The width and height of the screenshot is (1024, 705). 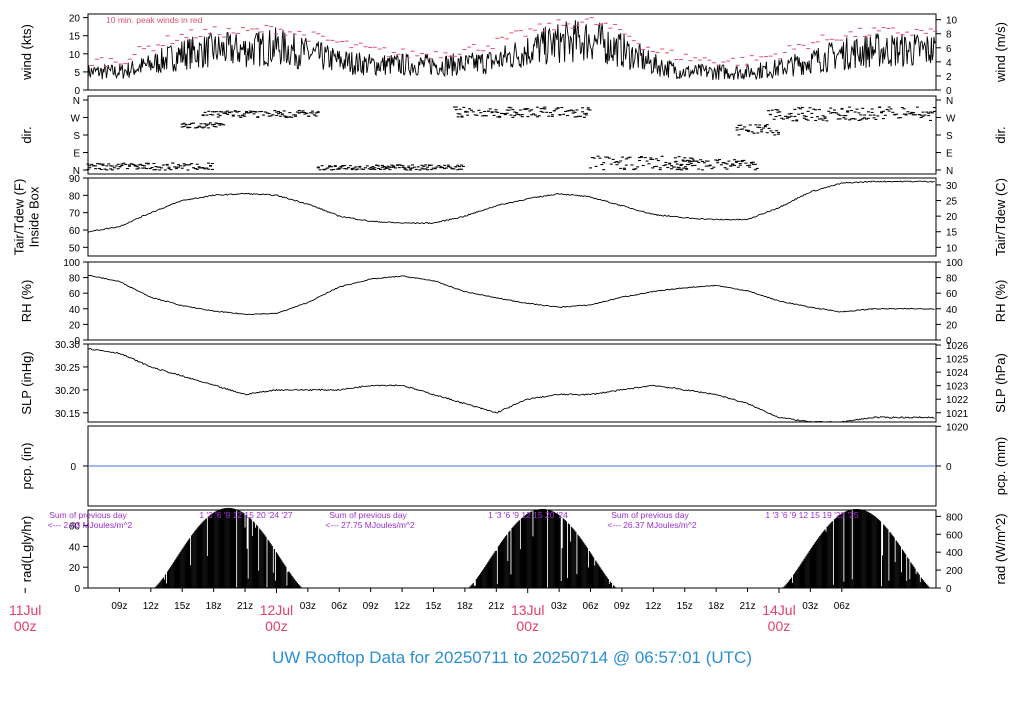 I want to click on tick-label: 30.25, so click(x=67, y=368).